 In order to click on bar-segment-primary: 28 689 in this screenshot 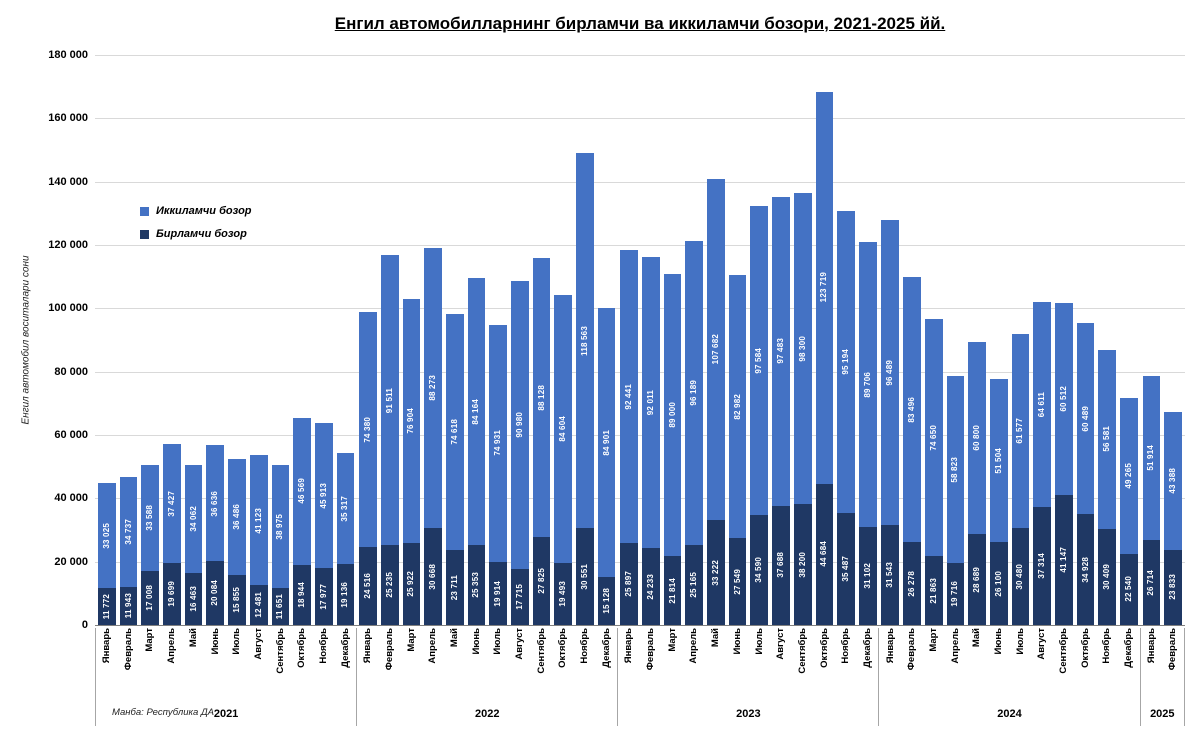, I will do `click(977, 579)`.